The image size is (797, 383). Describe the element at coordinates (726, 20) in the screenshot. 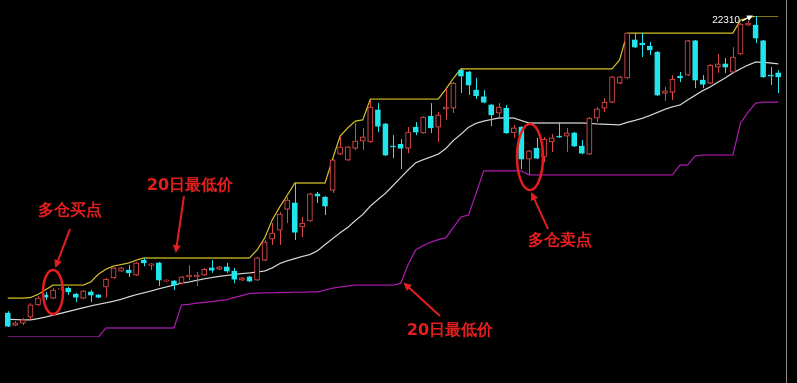

I see `annotation: 22310` at that location.